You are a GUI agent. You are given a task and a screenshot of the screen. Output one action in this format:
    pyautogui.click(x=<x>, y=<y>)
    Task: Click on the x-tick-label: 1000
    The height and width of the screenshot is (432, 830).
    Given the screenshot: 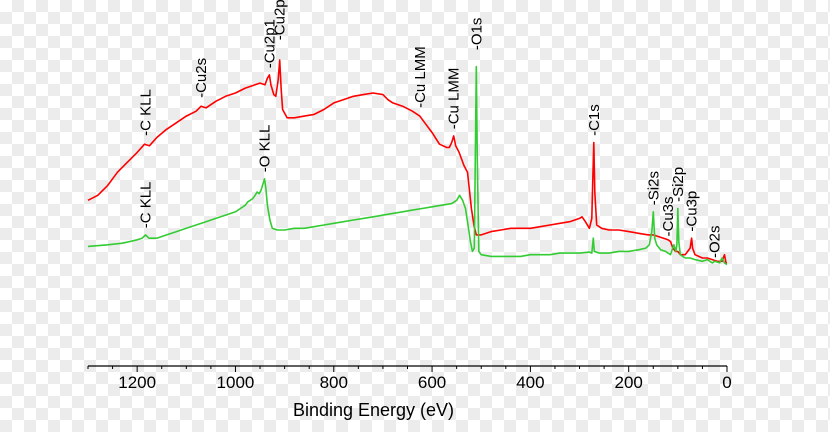 What is the action you would take?
    pyautogui.click(x=236, y=382)
    